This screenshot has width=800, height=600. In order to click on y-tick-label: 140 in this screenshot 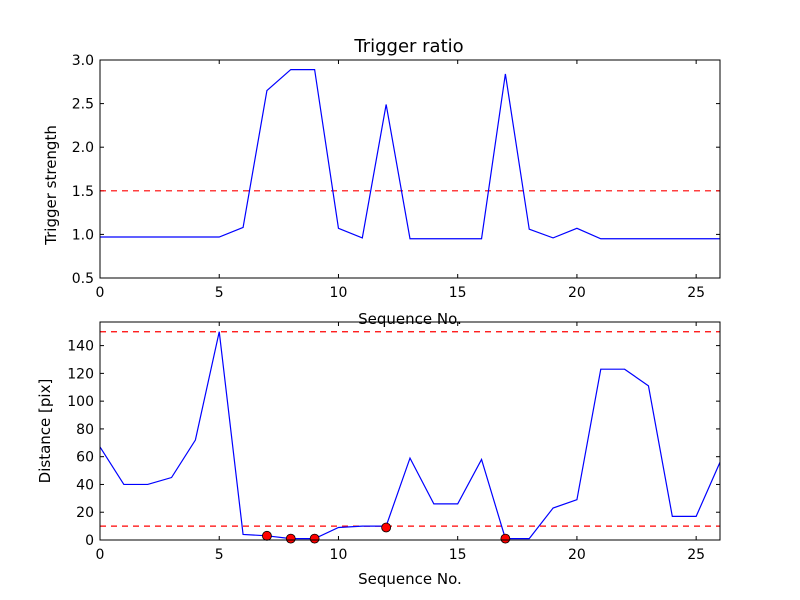, I will do `click(80, 347)`.